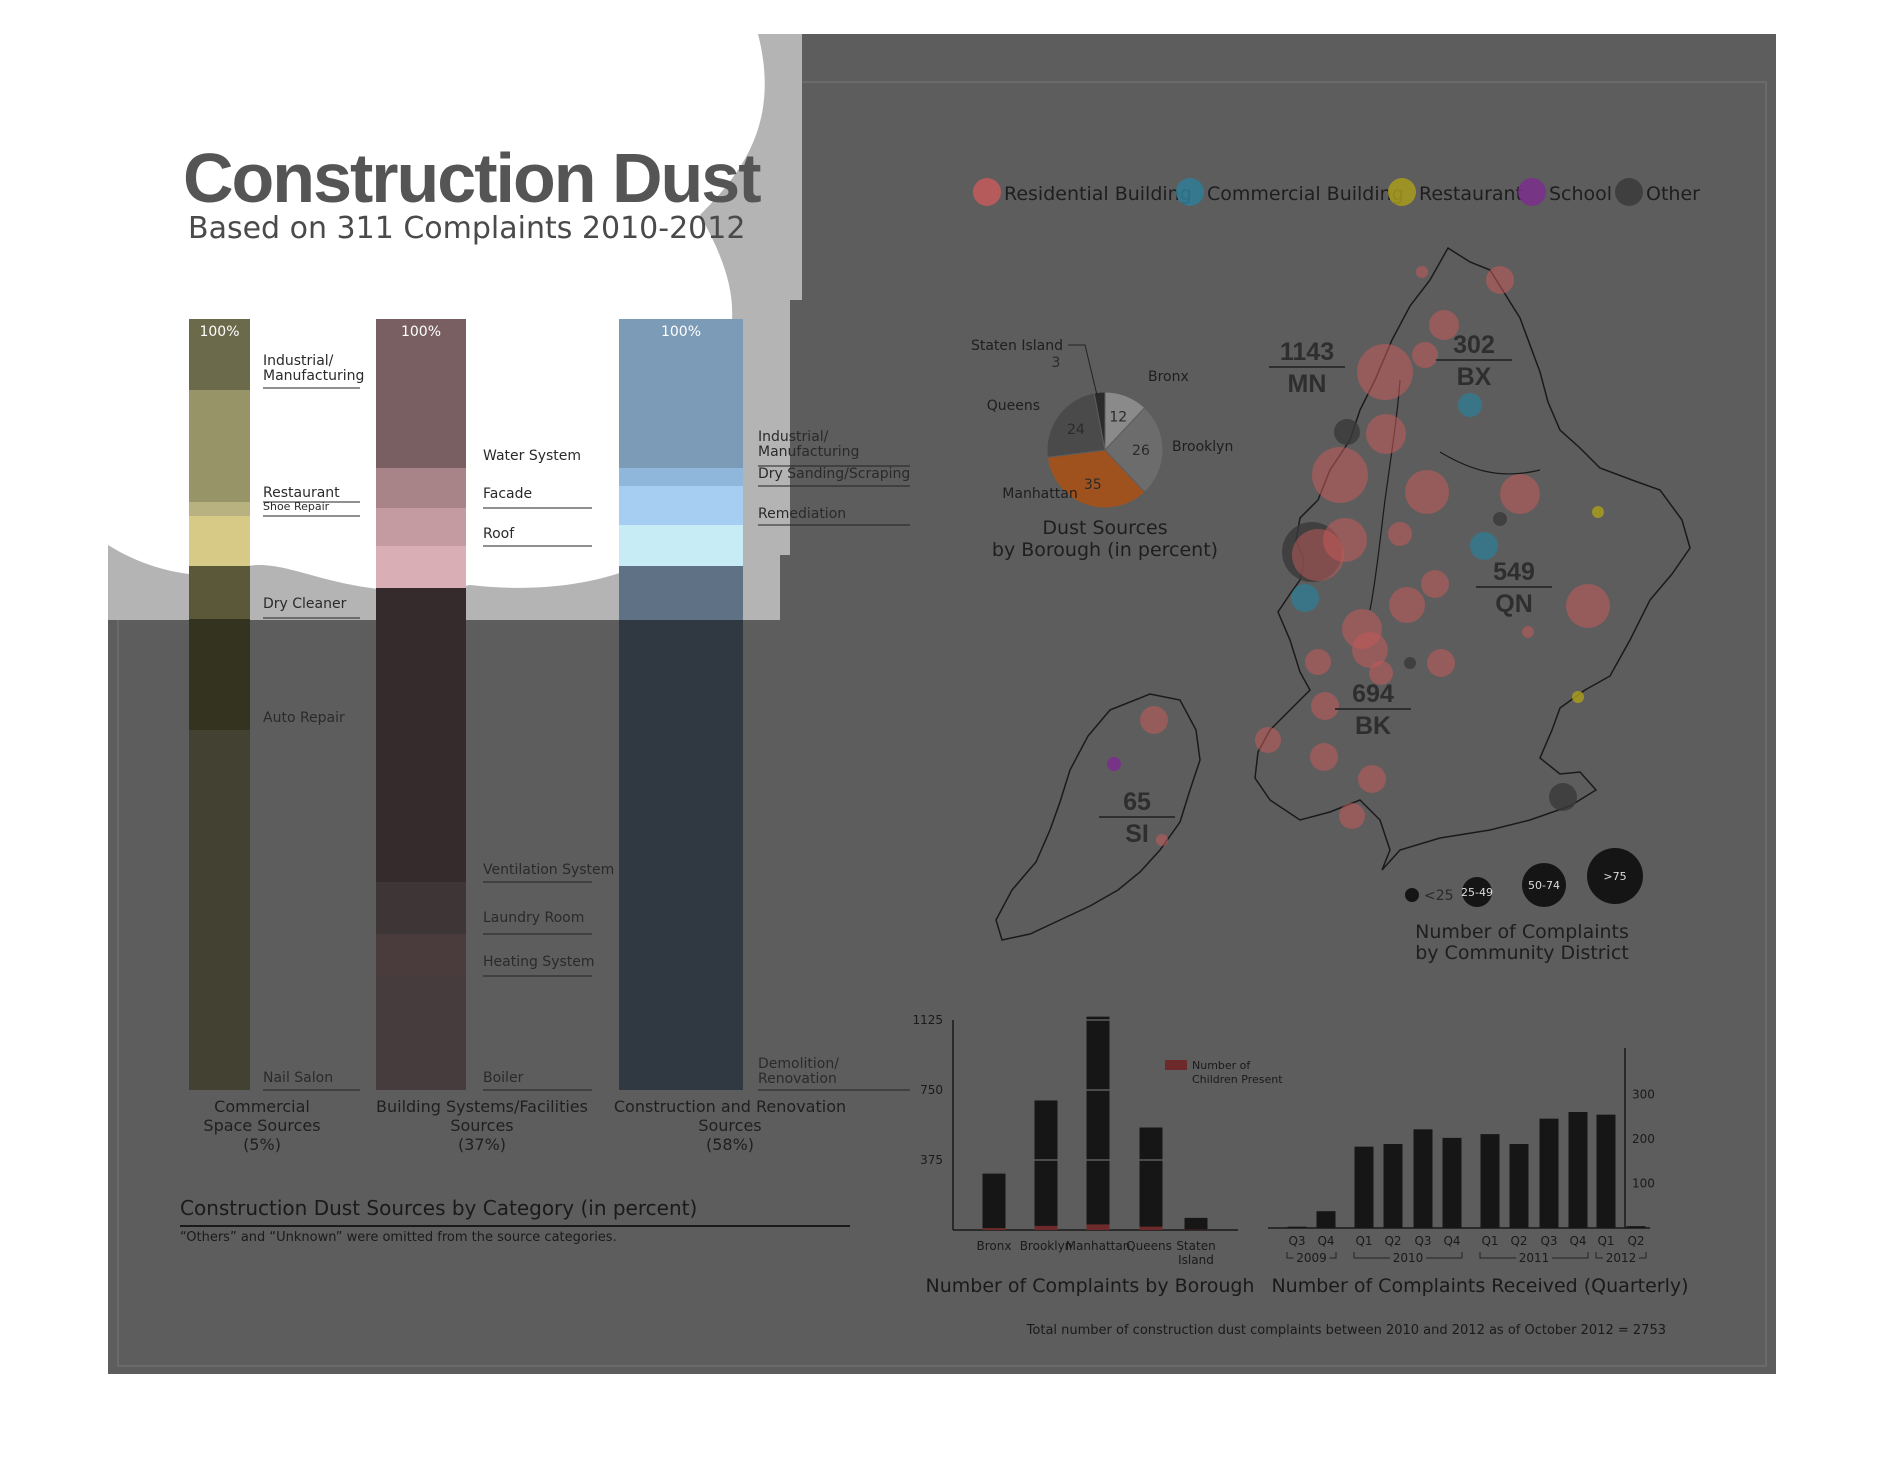  What do you see at coordinates (931, 1160) in the screenshot?
I see `y-tick-label: 375` at bounding box center [931, 1160].